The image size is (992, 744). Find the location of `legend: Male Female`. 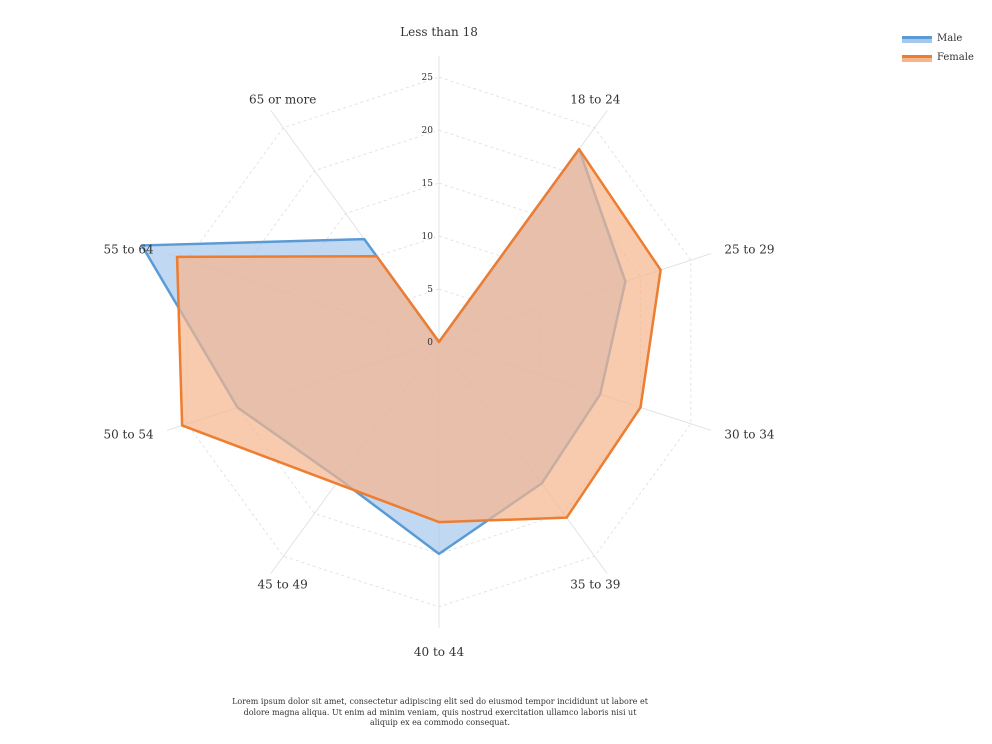

legend: Male Female is located at coordinates (945, 48).